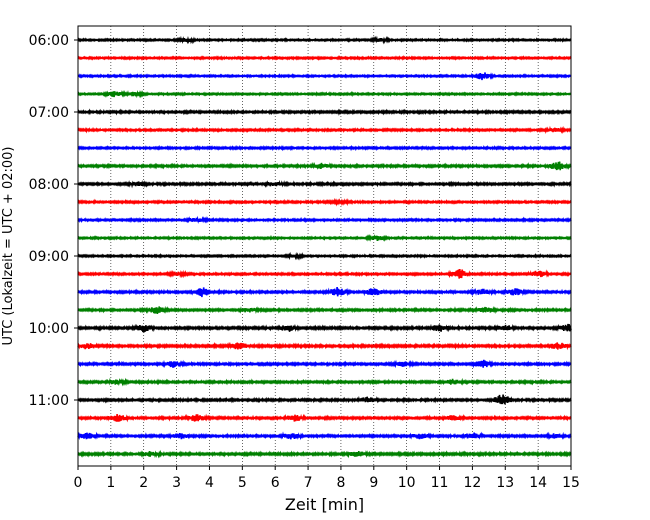 This screenshot has height=520, width=650. What do you see at coordinates (209, 483) in the screenshot?
I see `x-tick-label: 4` at bounding box center [209, 483].